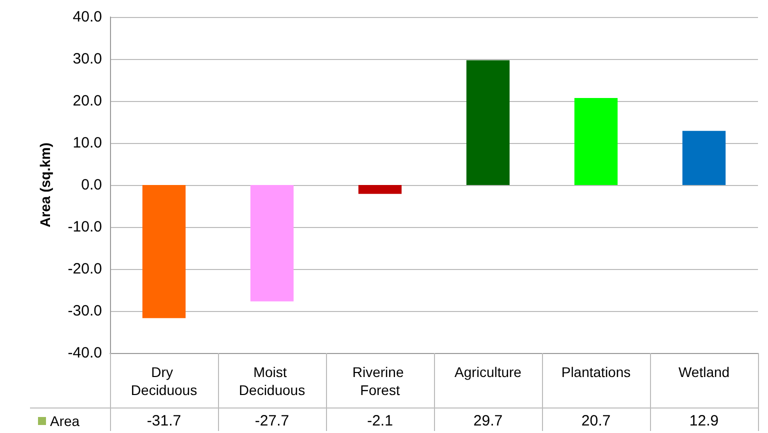  What do you see at coordinates (91, 185) in the screenshot?
I see `y-tick-label: 0.0` at bounding box center [91, 185].